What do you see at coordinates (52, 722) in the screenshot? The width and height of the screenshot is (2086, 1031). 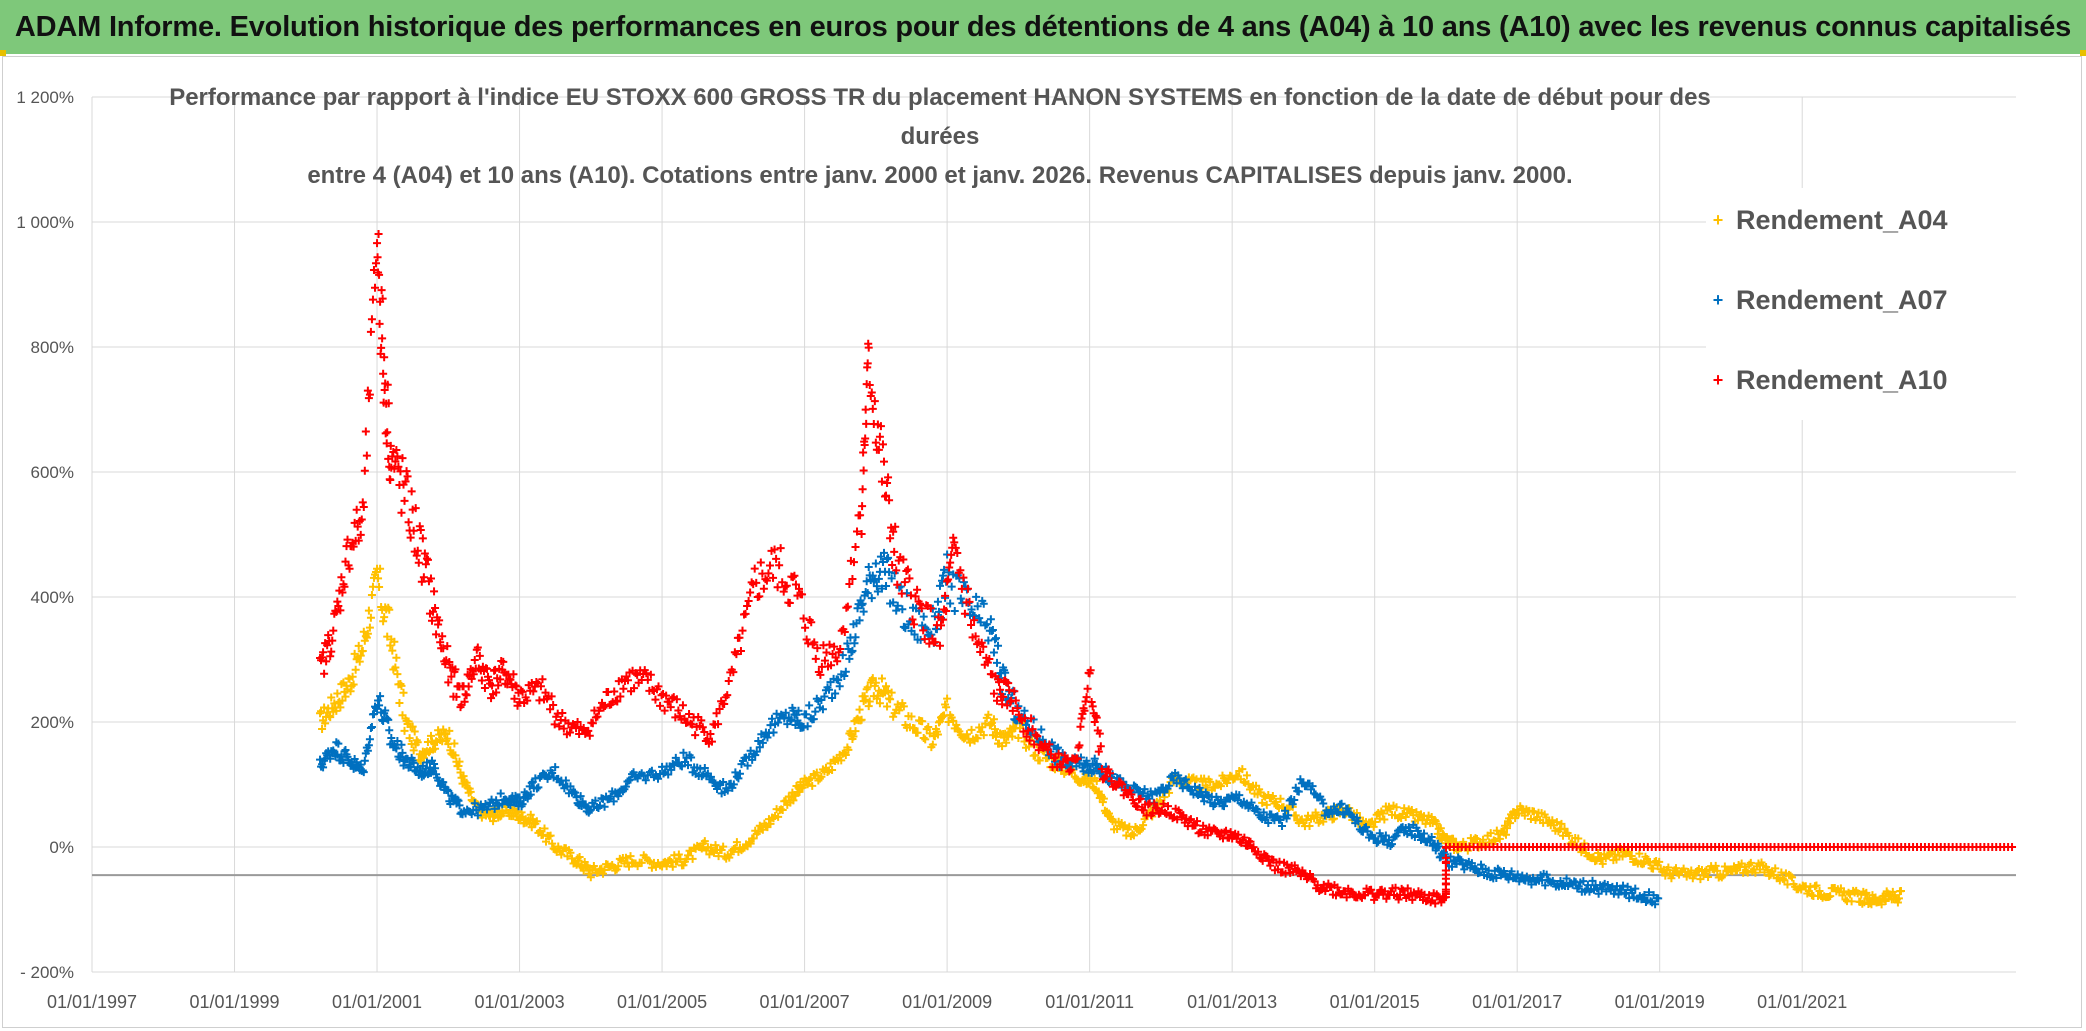 I see `y-tick-label: 200%` at bounding box center [52, 722].